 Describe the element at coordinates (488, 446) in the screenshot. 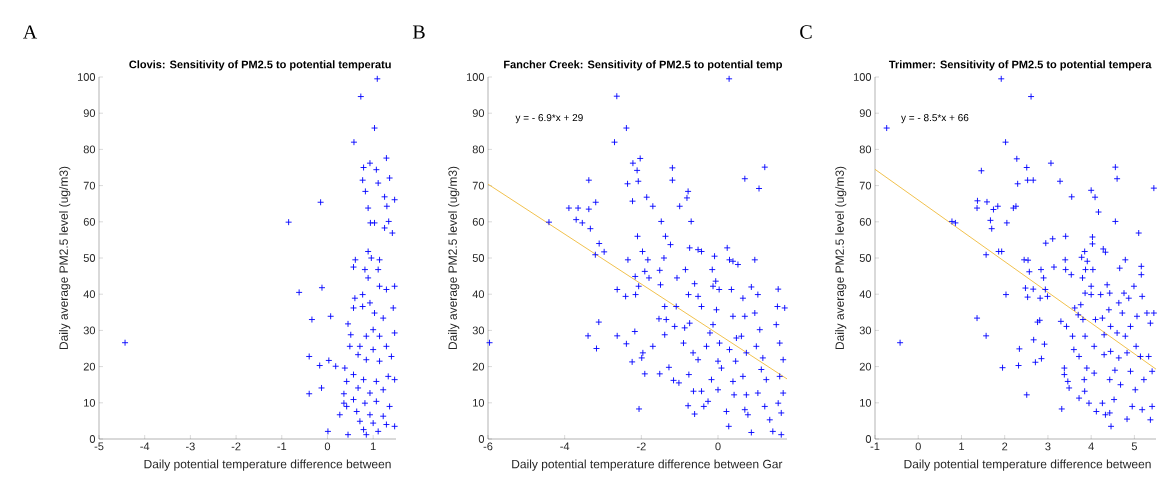

I see `x-tick-label: -6` at that location.